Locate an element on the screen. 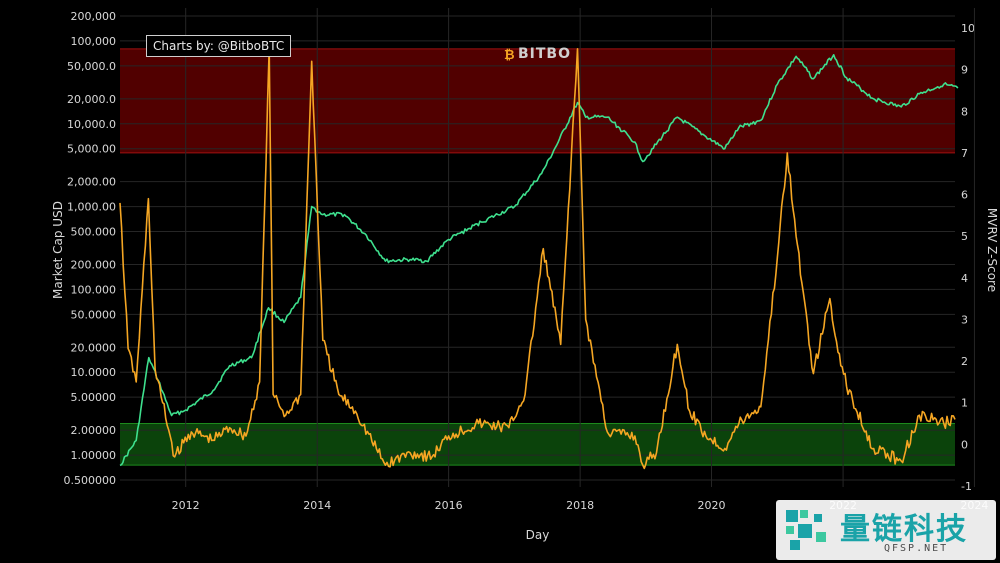 The image size is (1000, 563). y2-tick-label: 2 is located at coordinates (964, 361).